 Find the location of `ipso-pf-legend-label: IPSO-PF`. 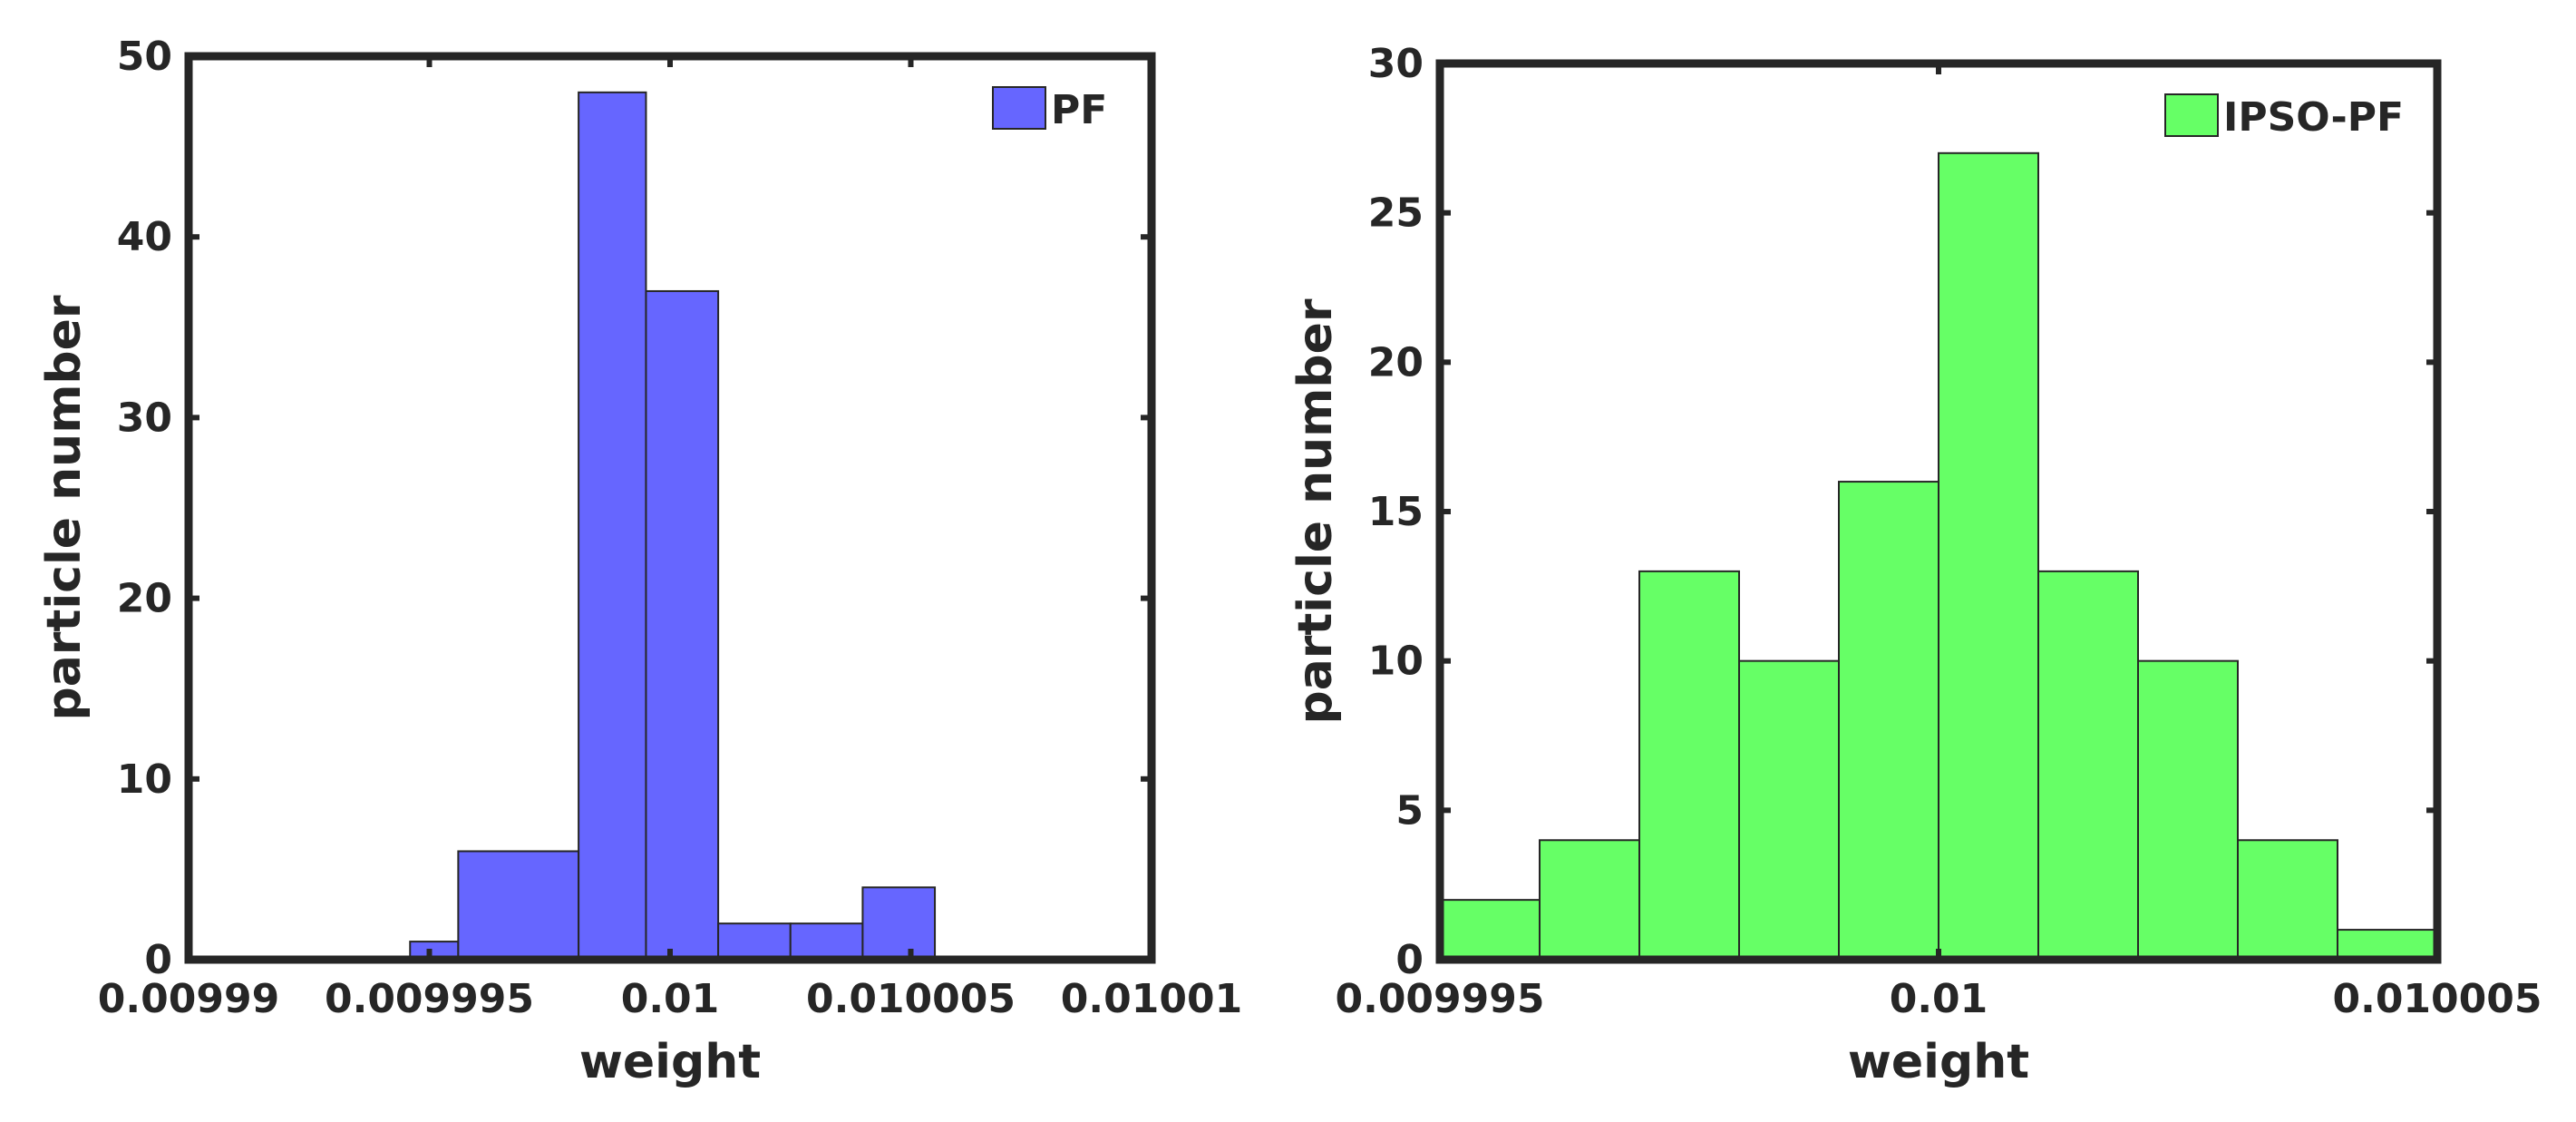

ipso-pf-legend-label: IPSO-PF is located at coordinates (2313, 118).